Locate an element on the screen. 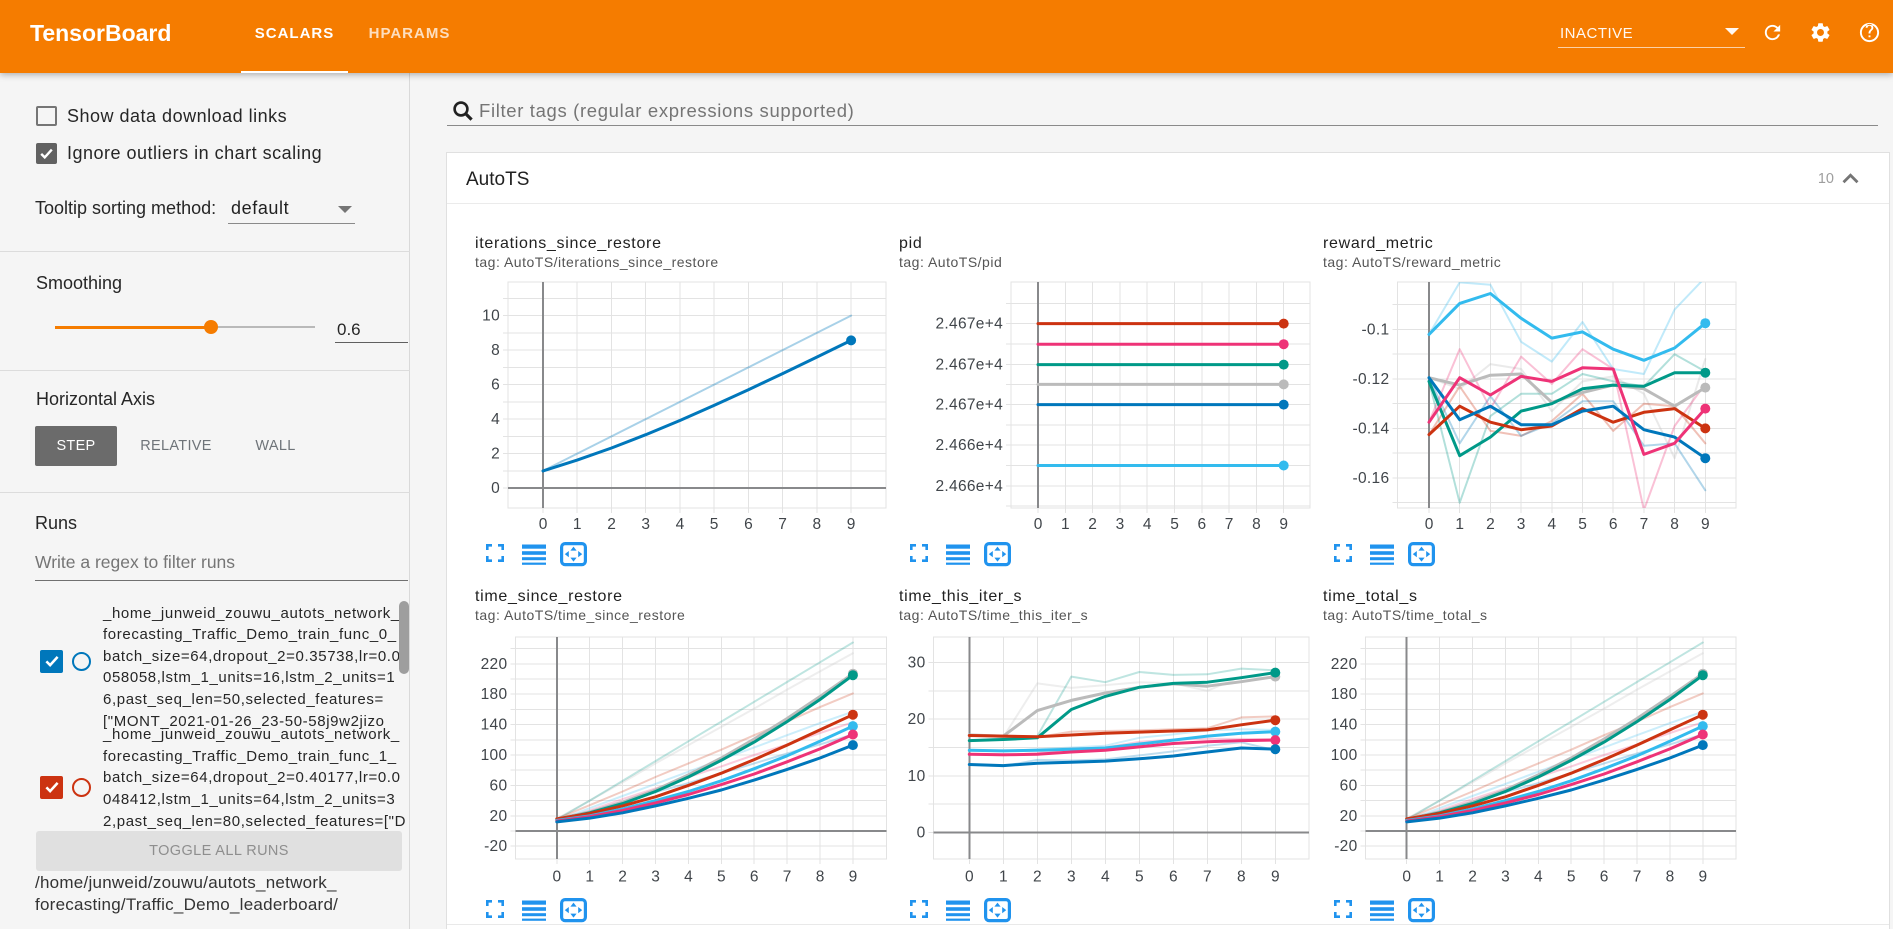 The height and width of the screenshot is (929, 1893). svg-text: -0.1 is located at coordinates (1375, 329).